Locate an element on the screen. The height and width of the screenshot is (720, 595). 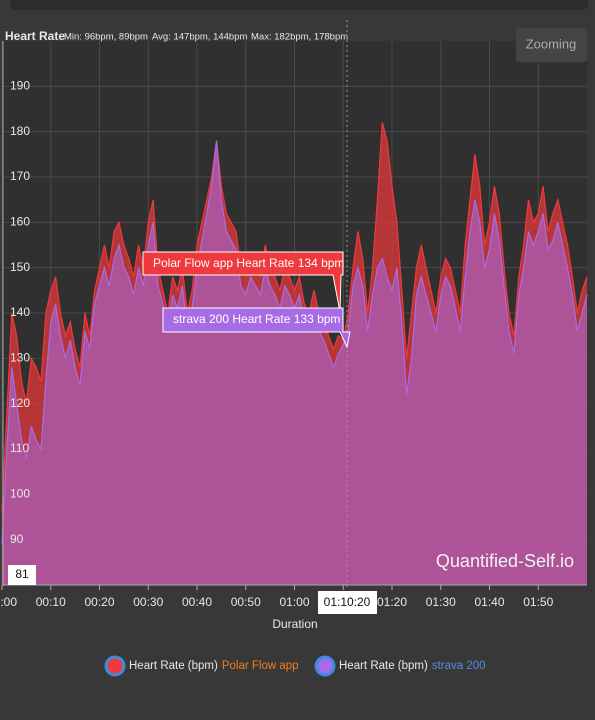
legend-source: Polar Flow app is located at coordinates (260, 666).